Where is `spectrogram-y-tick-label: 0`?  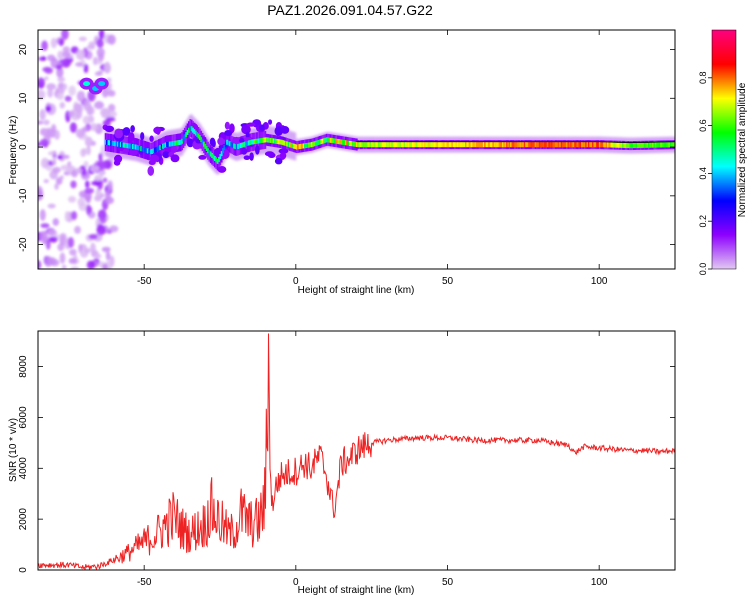
spectrogram-y-tick-label: 0 is located at coordinates (23, 147).